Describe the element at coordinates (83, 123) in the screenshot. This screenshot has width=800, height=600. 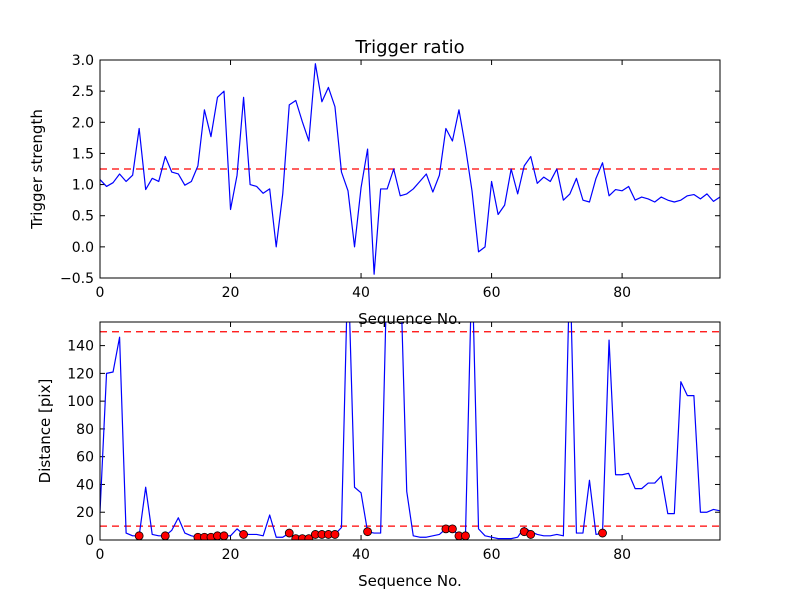
I see `y-tick-label: 2.0` at that location.